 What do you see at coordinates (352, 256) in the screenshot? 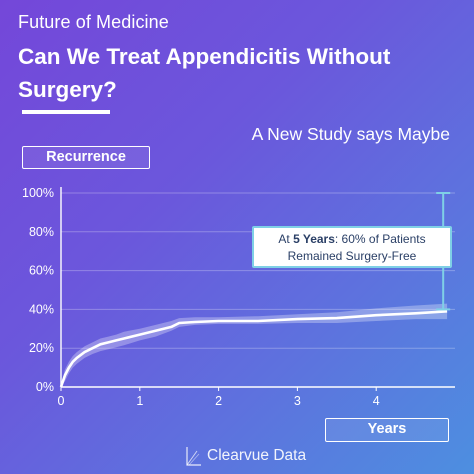
I see `callout-line-2: Remained Surgery-Free` at bounding box center [352, 256].